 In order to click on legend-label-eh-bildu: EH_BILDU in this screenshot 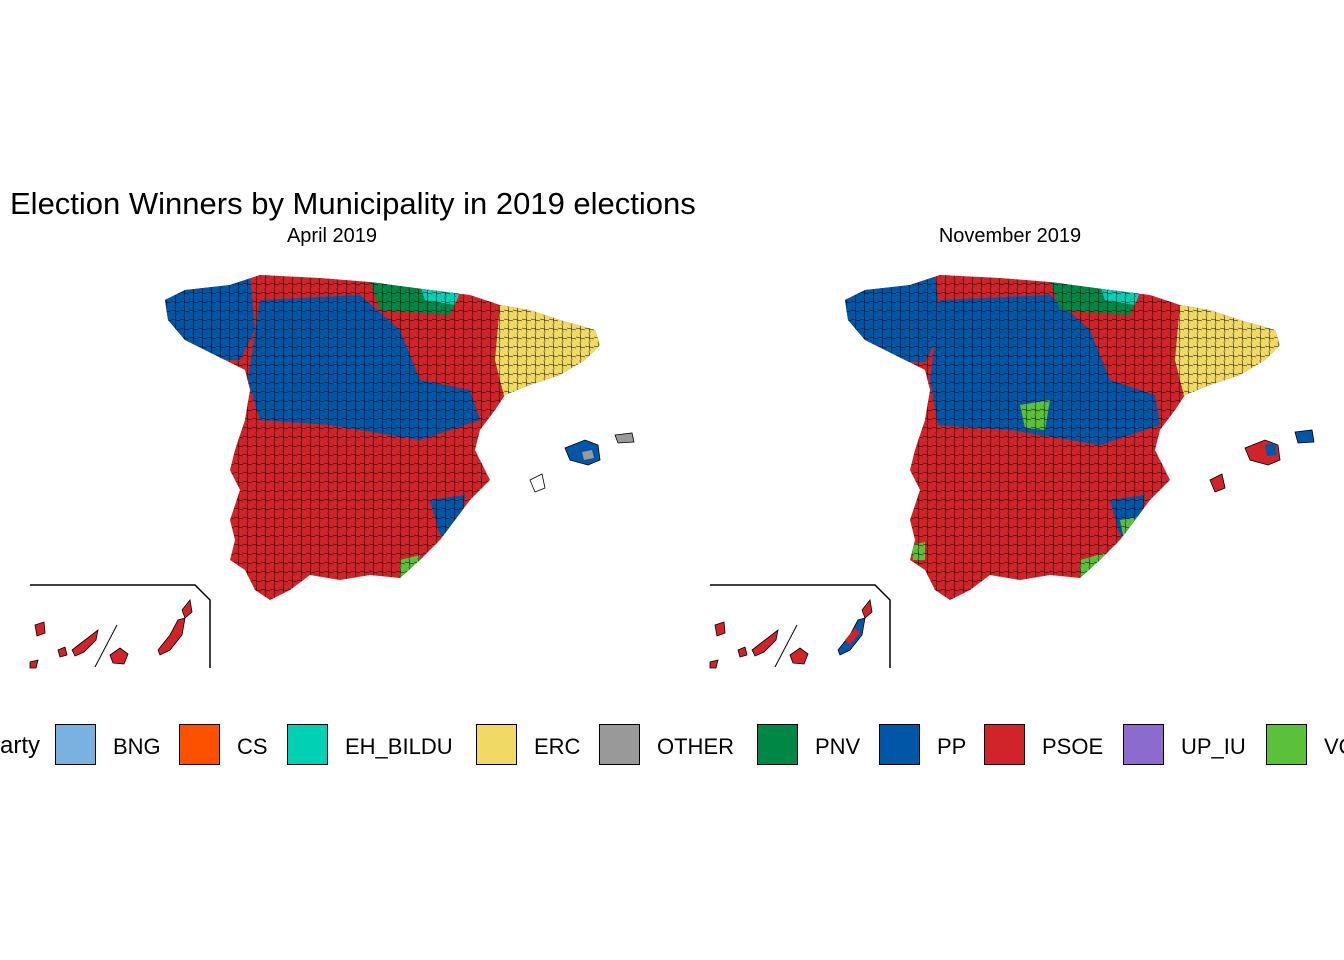, I will do `click(399, 746)`.